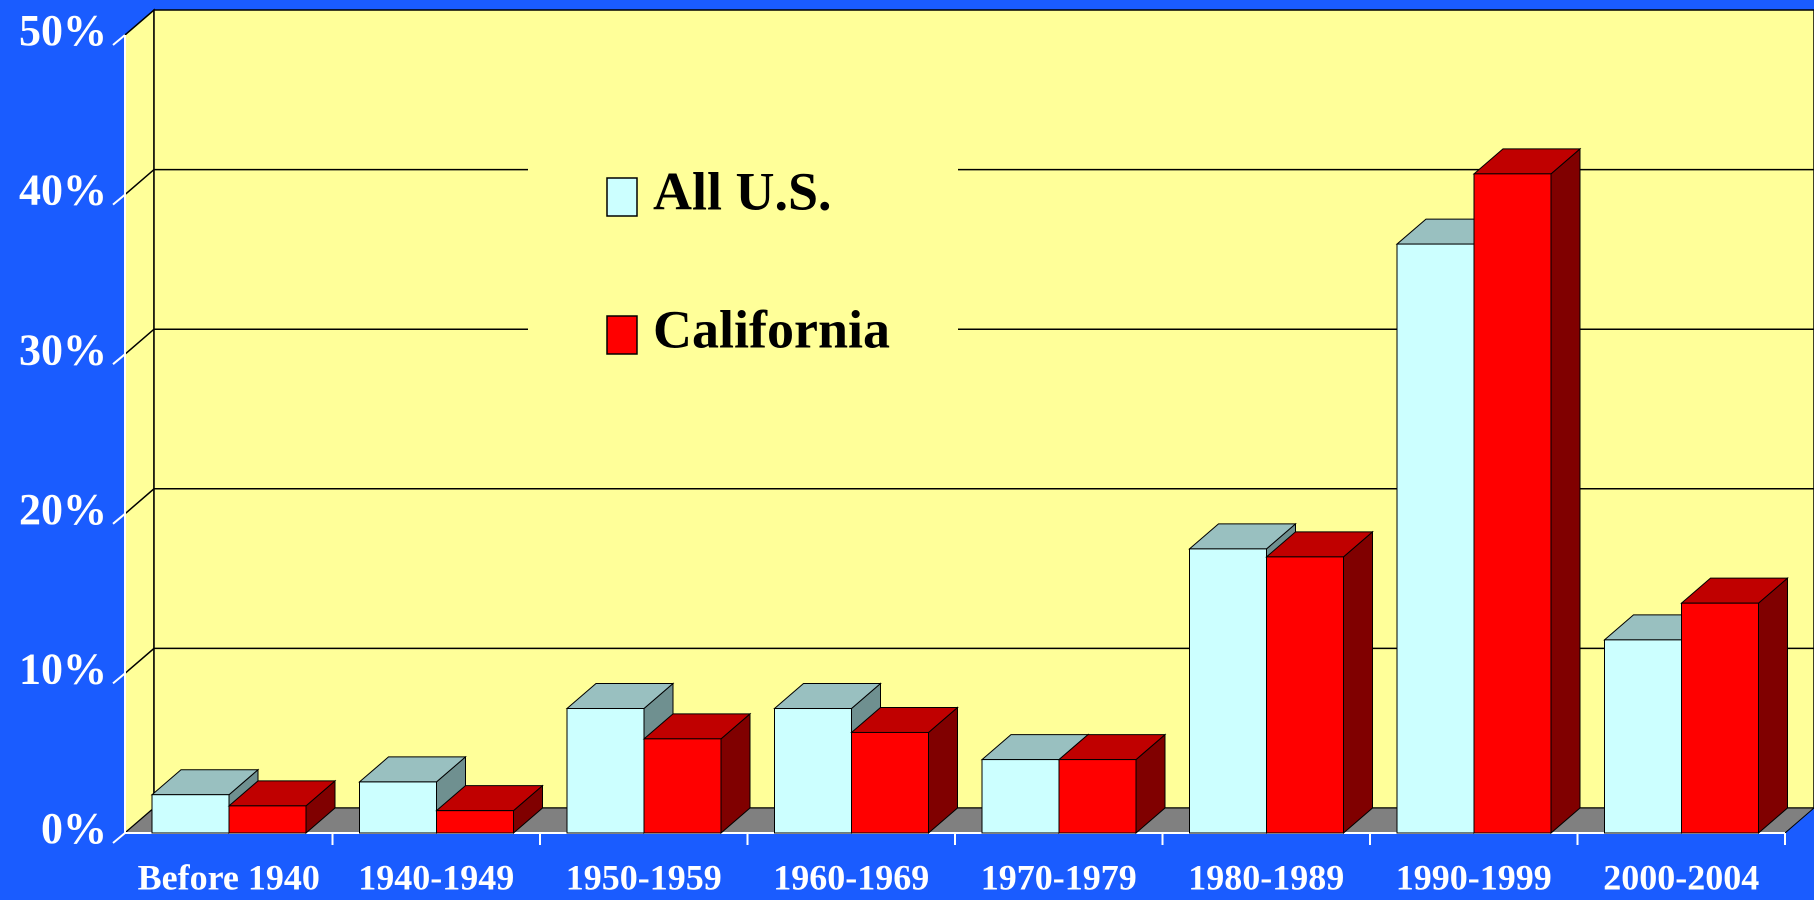 The image size is (1814, 900). What do you see at coordinates (63, 668) in the screenshot?
I see `y-tick-label: 10%` at bounding box center [63, 668].